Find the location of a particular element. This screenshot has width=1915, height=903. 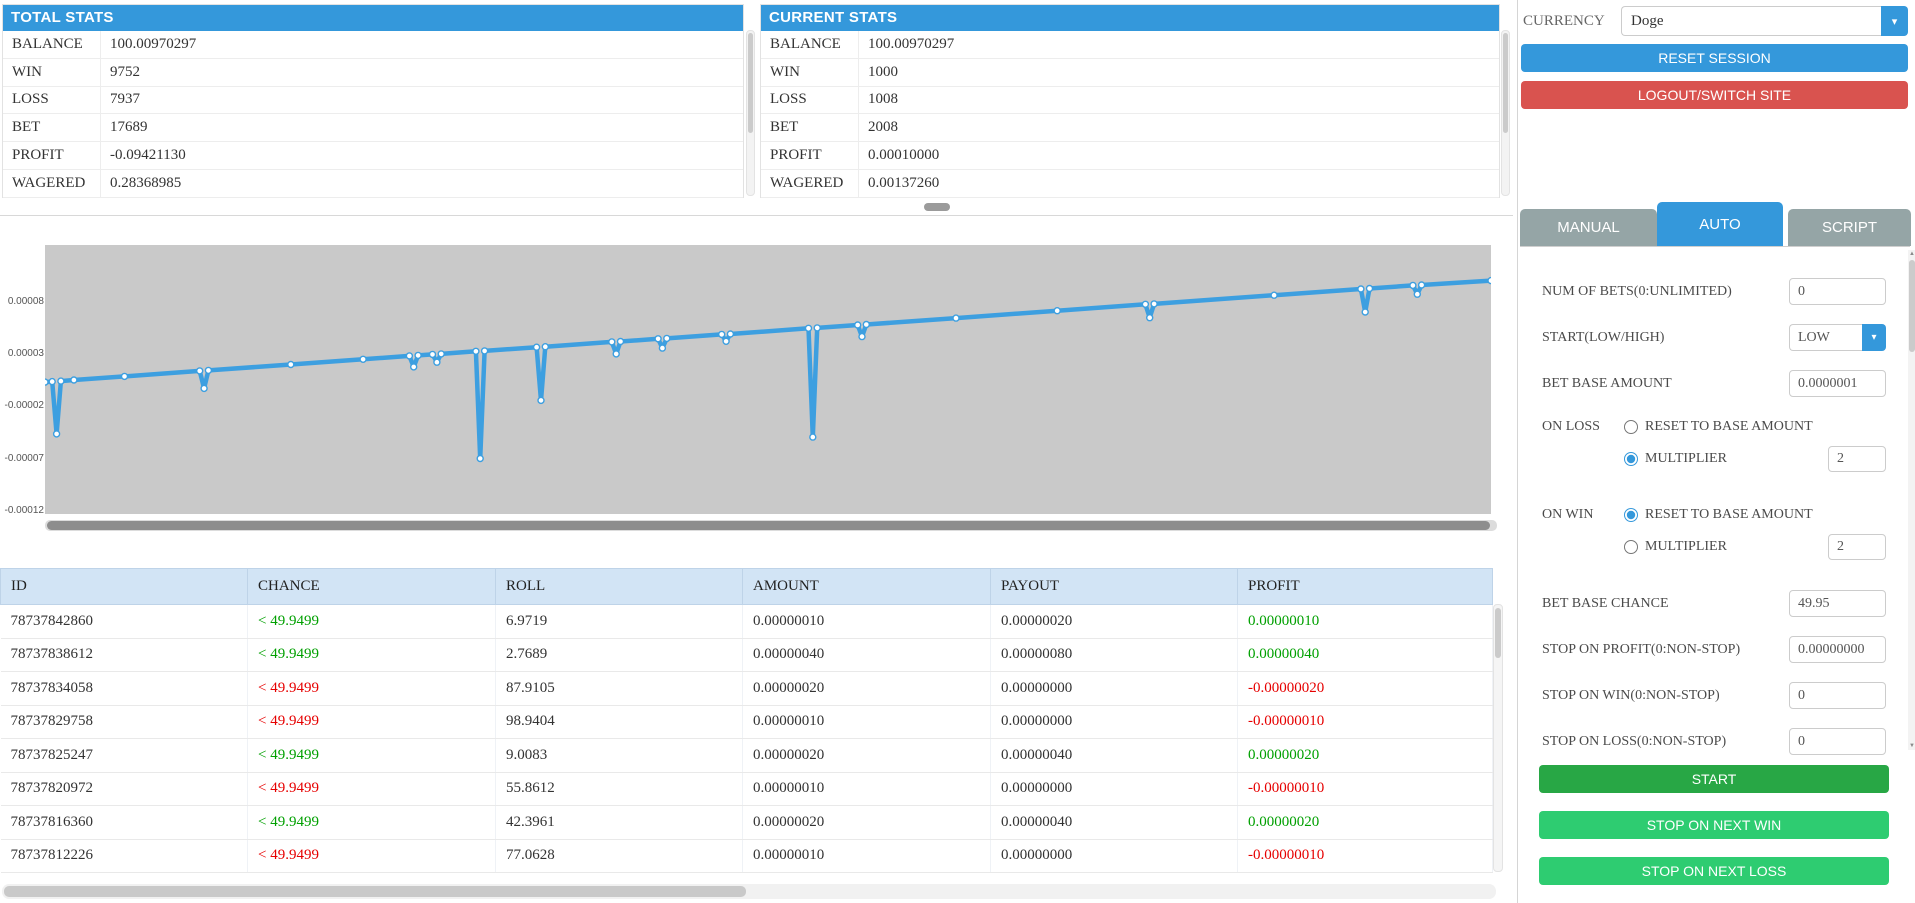

on-loss-reset-radio is located at coordinates (1631, 427).